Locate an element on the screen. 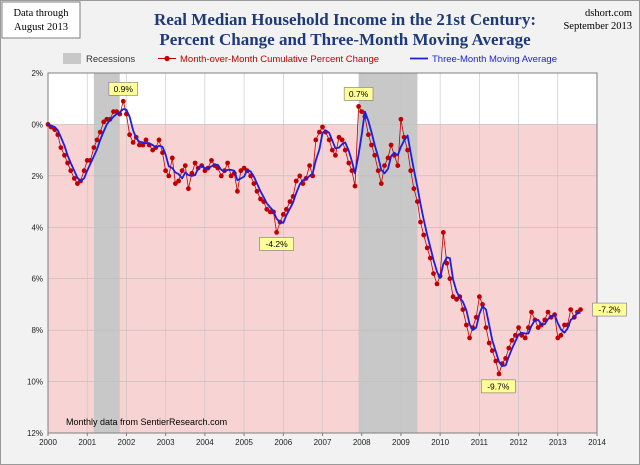 The height and width of the screenshot is (465, 640). data-note-line1: Data through is located at coordinates (41, 13).